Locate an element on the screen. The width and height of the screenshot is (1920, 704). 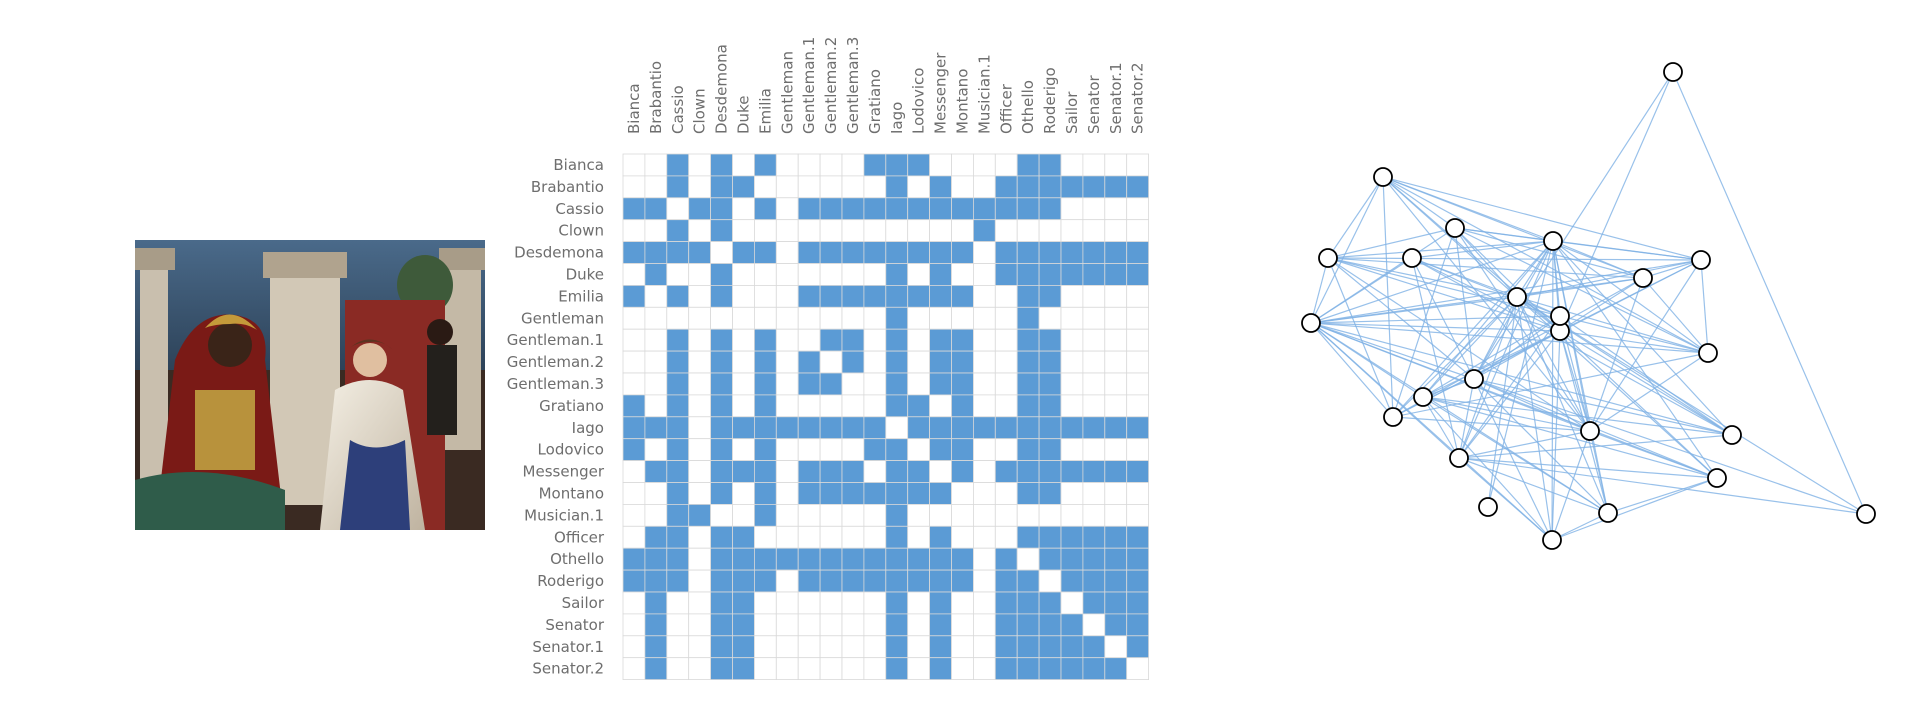
graph-node-clown is located at coordinates (1673, 72).